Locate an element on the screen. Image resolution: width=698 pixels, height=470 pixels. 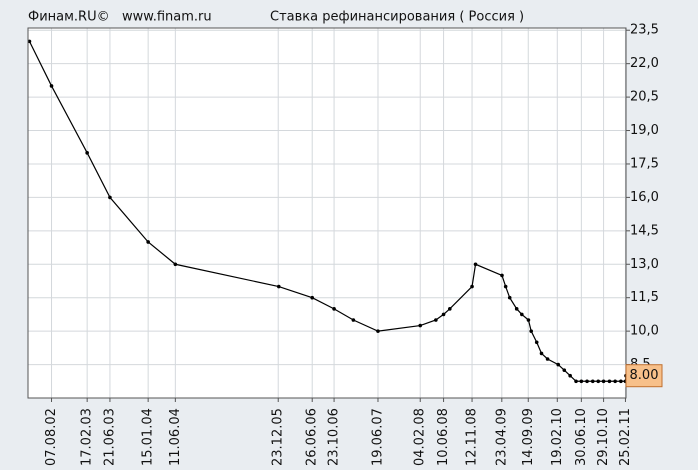
x-tick-label: 26.06.06 is located at coordinates (312, 437).